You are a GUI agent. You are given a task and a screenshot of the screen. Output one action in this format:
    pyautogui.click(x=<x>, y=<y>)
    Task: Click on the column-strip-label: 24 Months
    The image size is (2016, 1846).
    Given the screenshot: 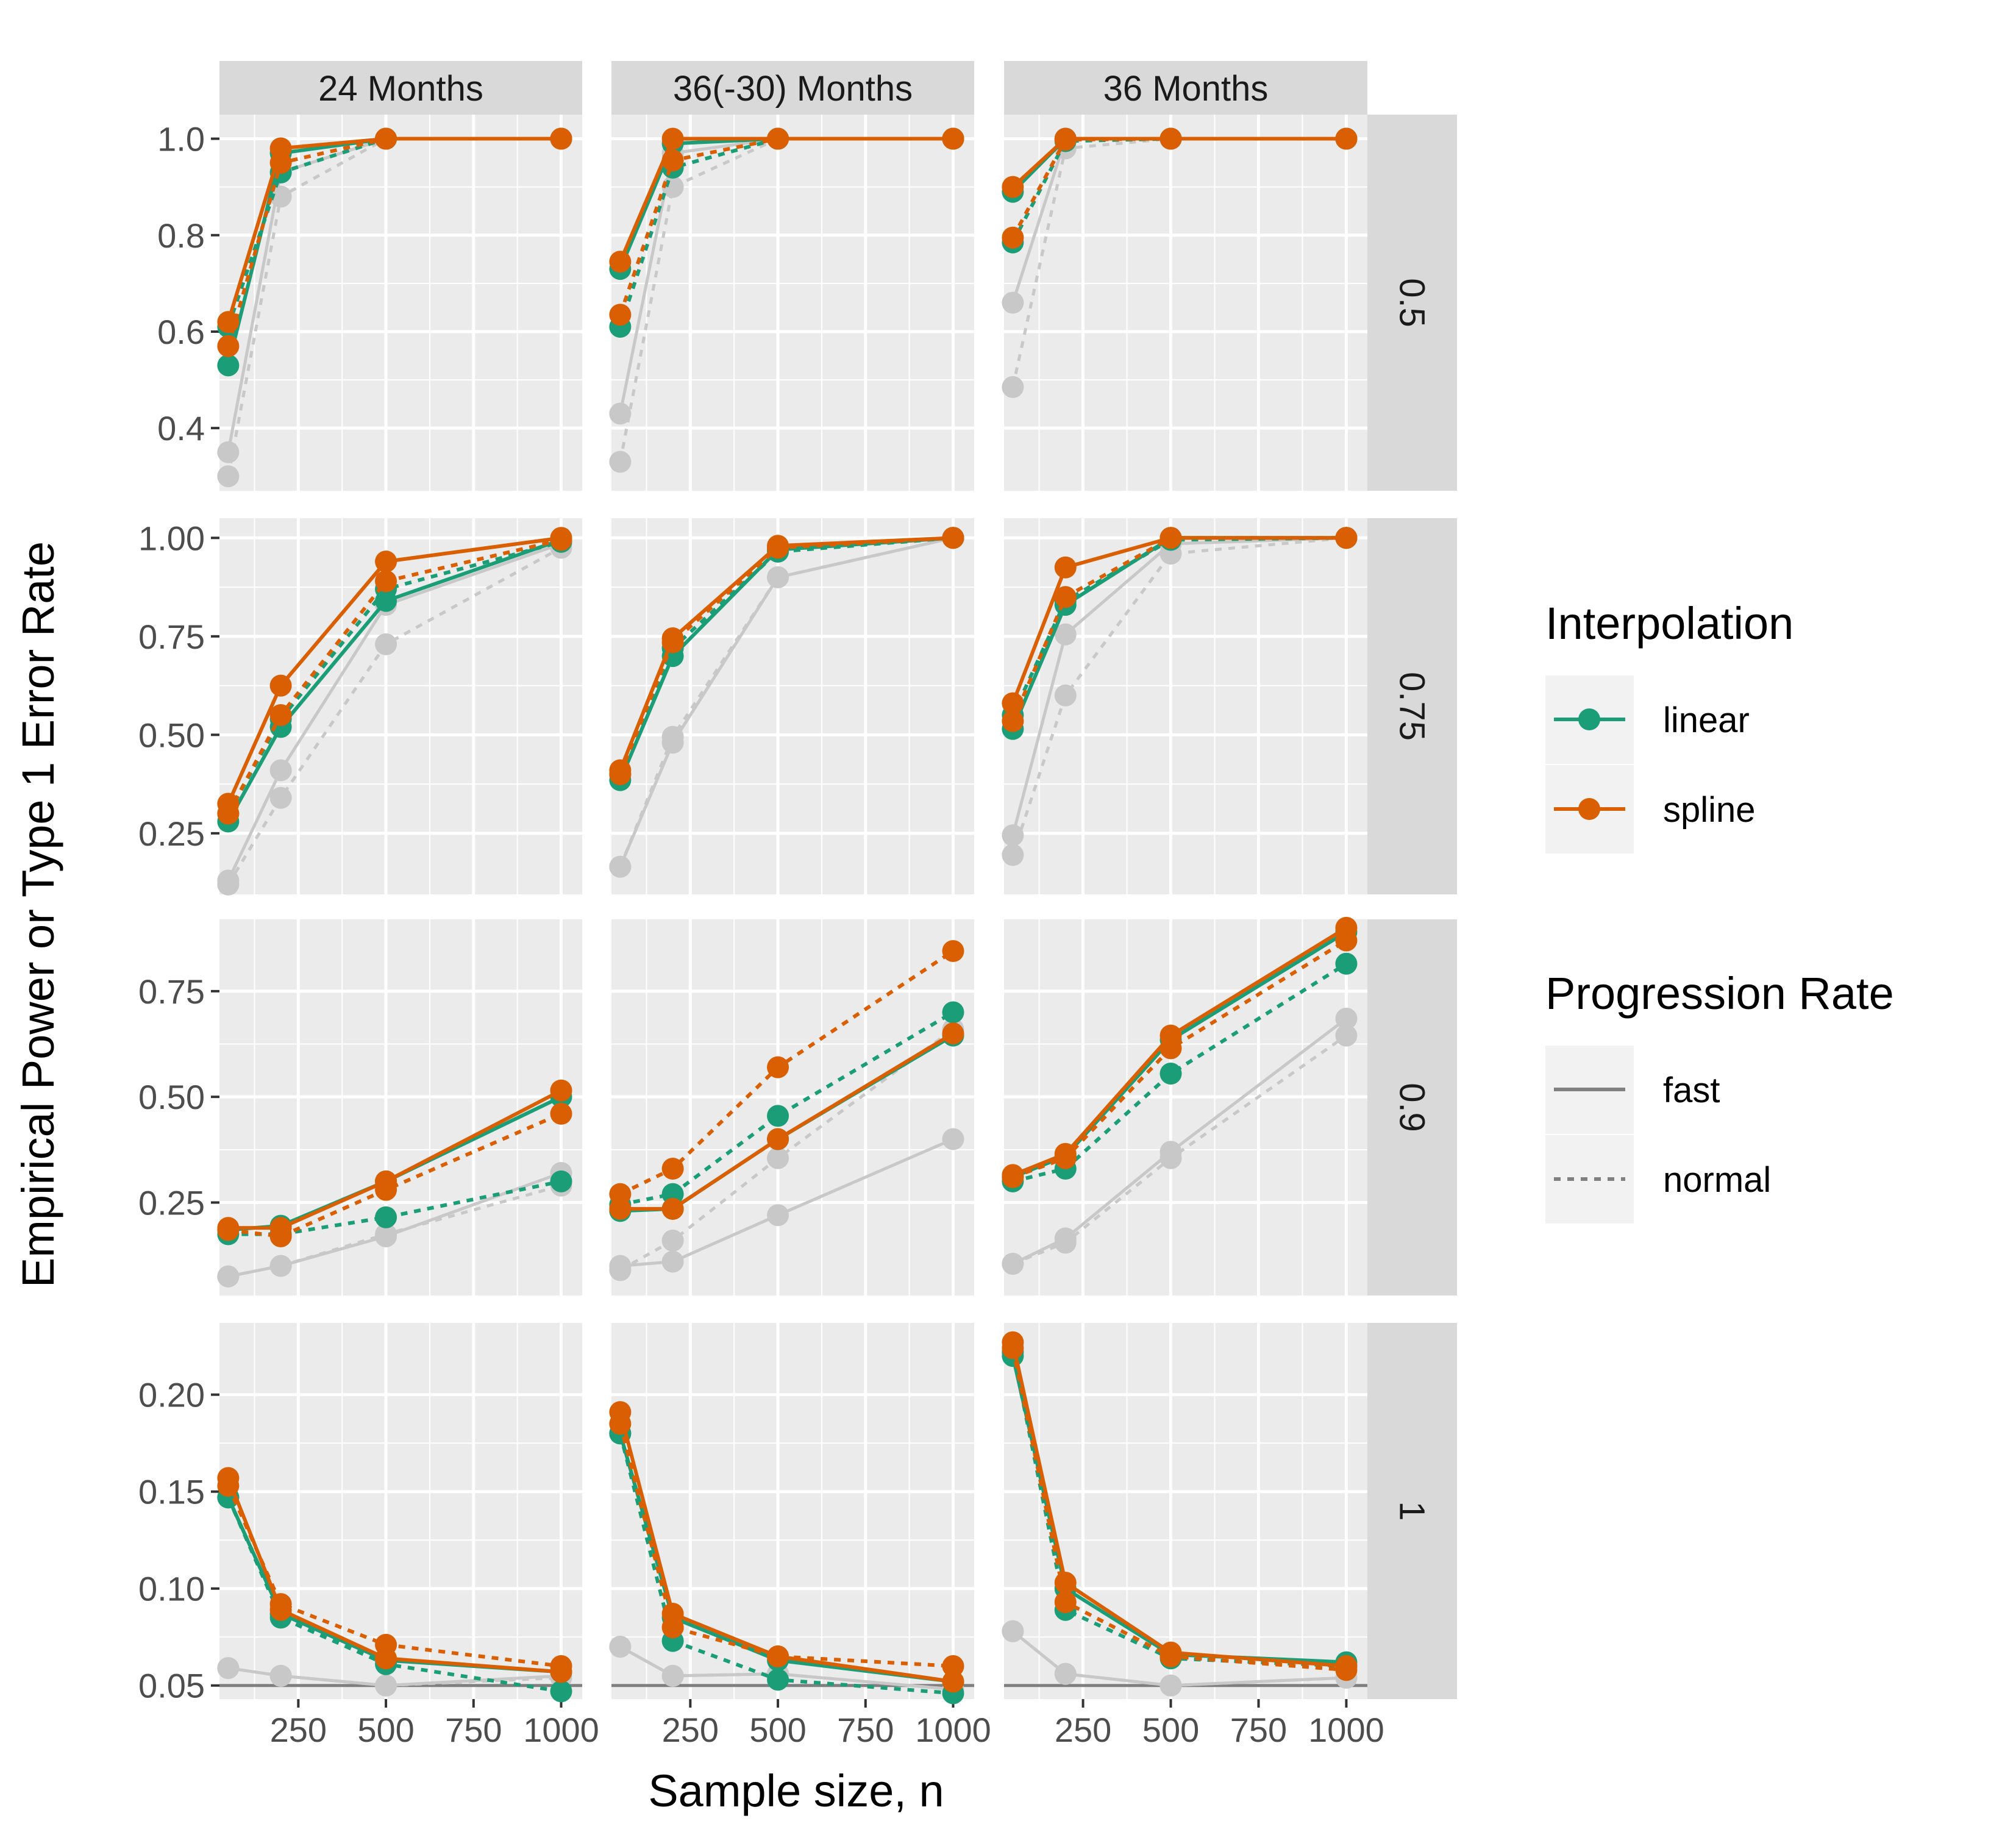 What is the action you would take?
    pyautogui.click(x=400, y=89)
    